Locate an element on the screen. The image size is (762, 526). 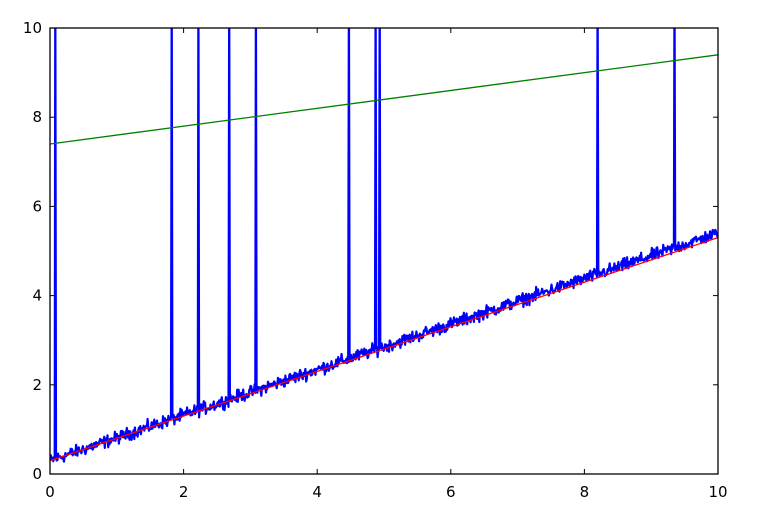
x-tick-label-6: 6 is located at coordinates (451, 492).